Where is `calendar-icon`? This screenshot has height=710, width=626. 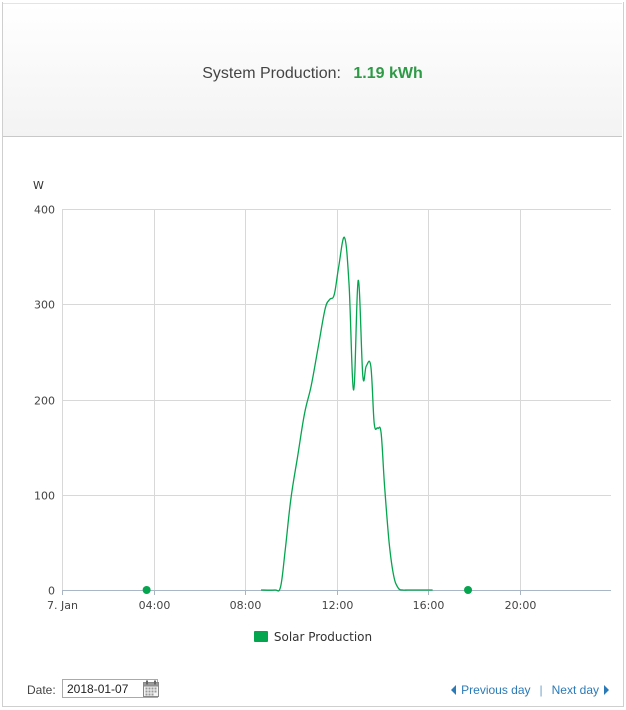 calendar-icon is located at coordinates (151, 688).